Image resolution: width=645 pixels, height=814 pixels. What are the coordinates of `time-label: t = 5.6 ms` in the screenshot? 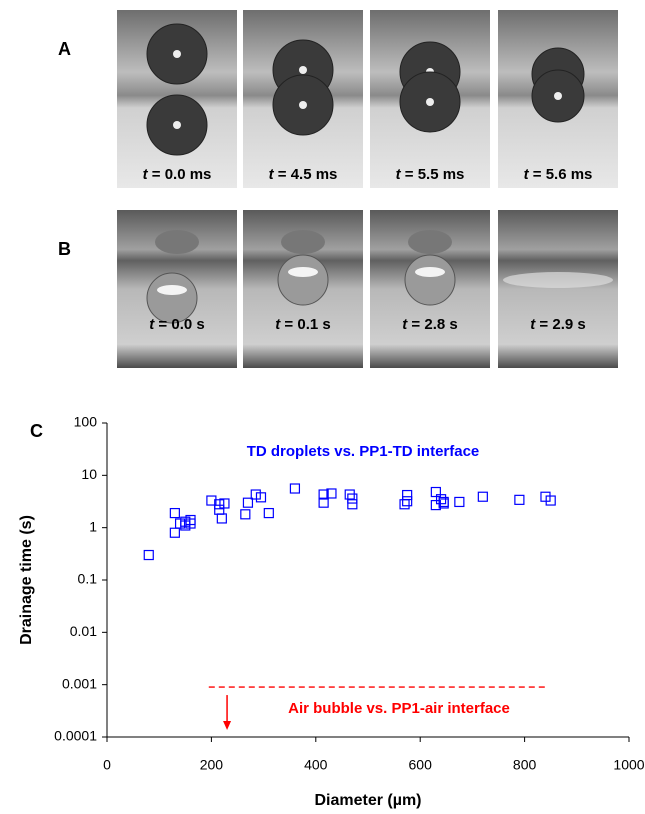 It's located at (558, 174).